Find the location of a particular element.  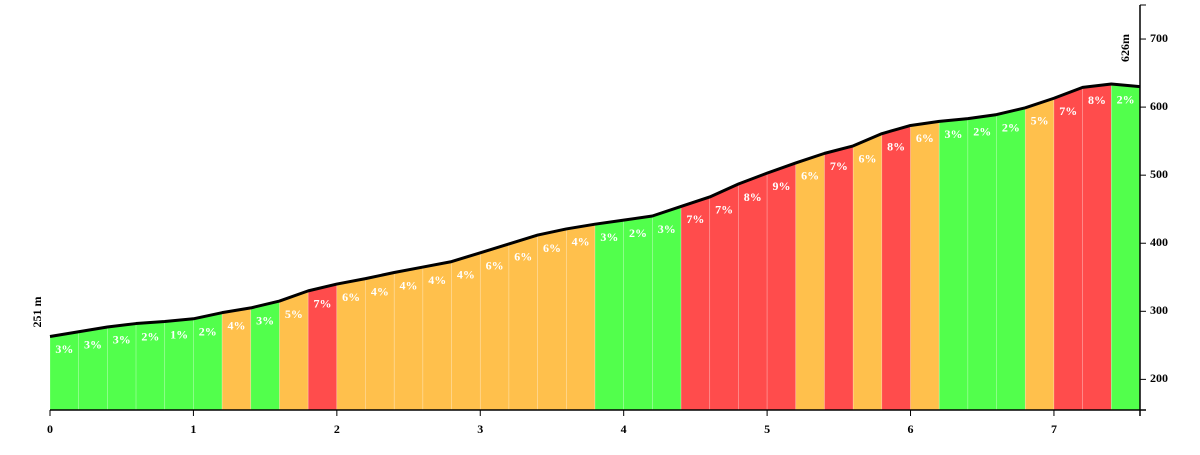

y-tick-label: 400 is located at coordinates (1159, 242).